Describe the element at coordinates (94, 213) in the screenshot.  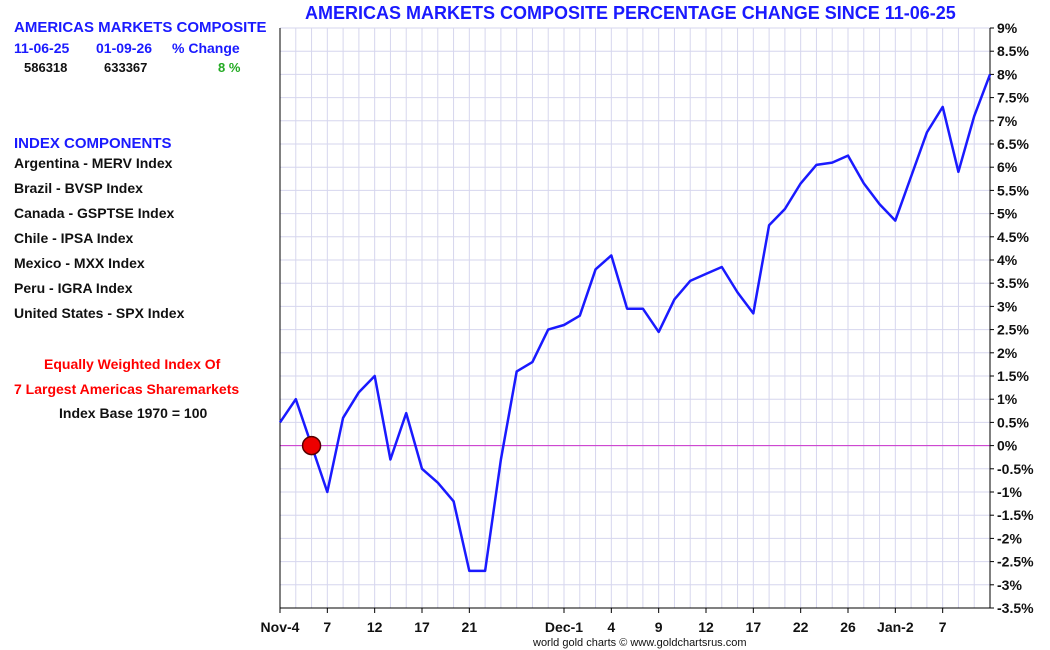
I see `component-item: Canada - GSPTSE Index` at that location.